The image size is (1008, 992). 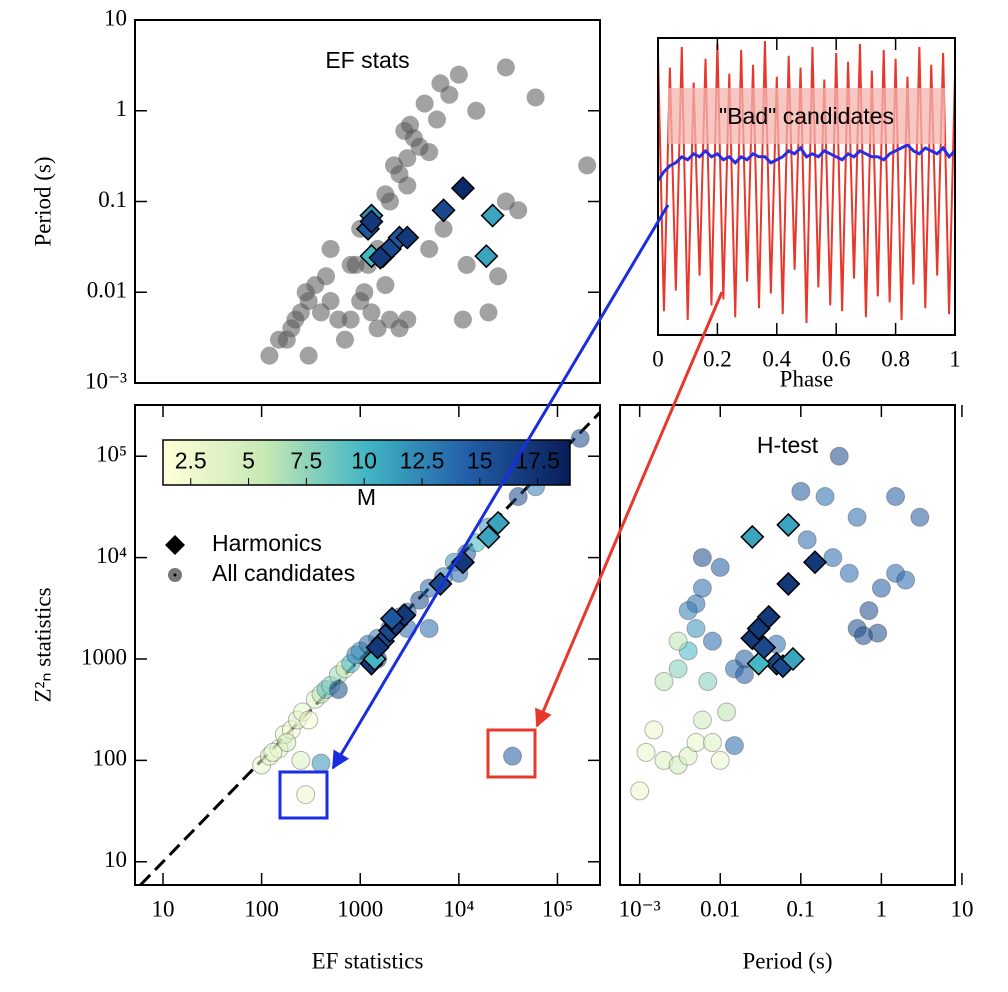 I want to click on panel-title: EF stats, so click(x=367, y=60).